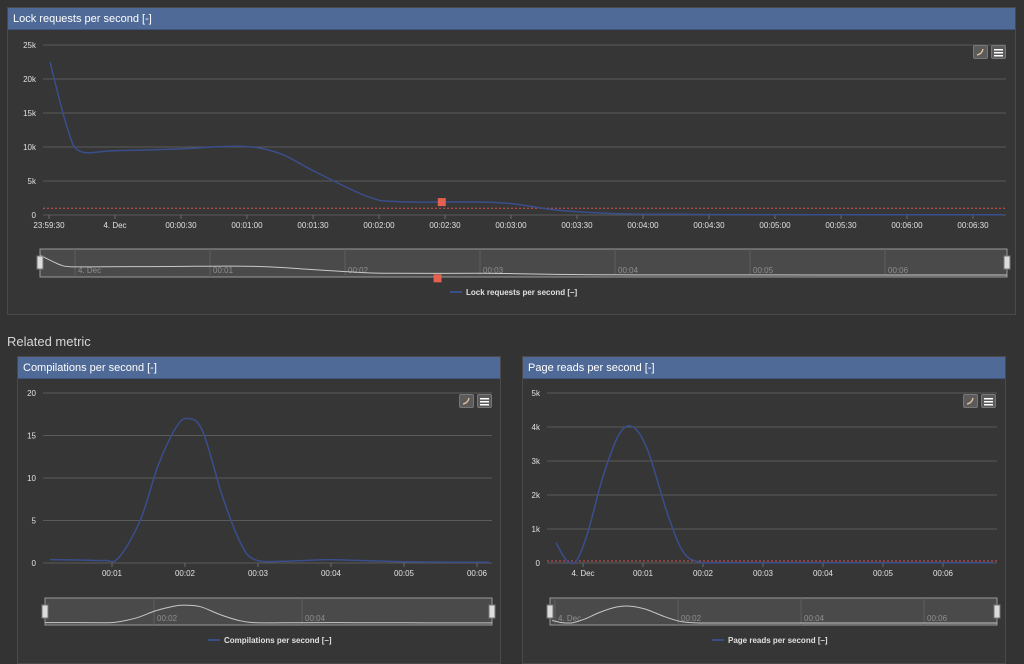  Describe the element at coordinates (709, 225) in the screenshot. I see `x-tick-label: 00:04:30` at that location.